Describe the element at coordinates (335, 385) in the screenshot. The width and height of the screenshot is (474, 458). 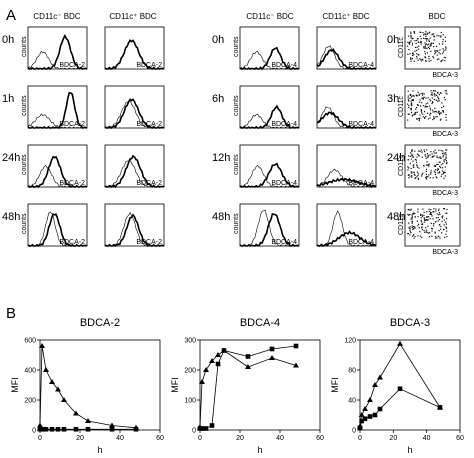
I see `y-axis-label: MFI` at that location.